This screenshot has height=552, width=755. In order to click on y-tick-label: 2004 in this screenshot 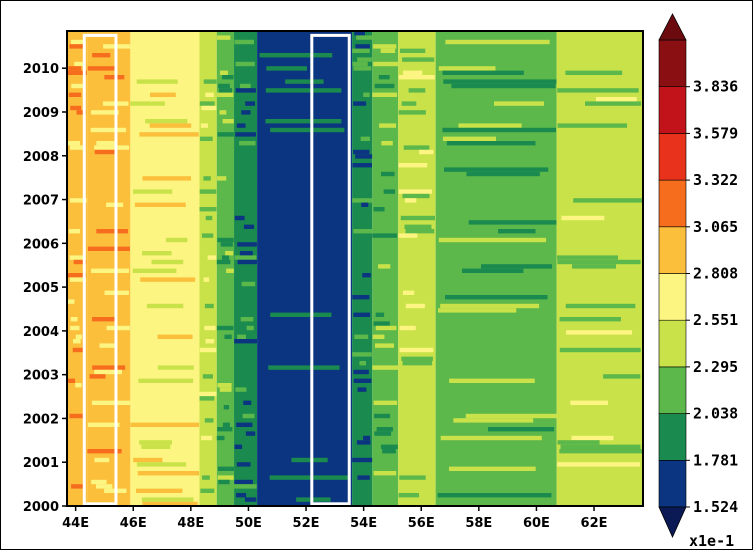, I will do `click(41, 332)`.